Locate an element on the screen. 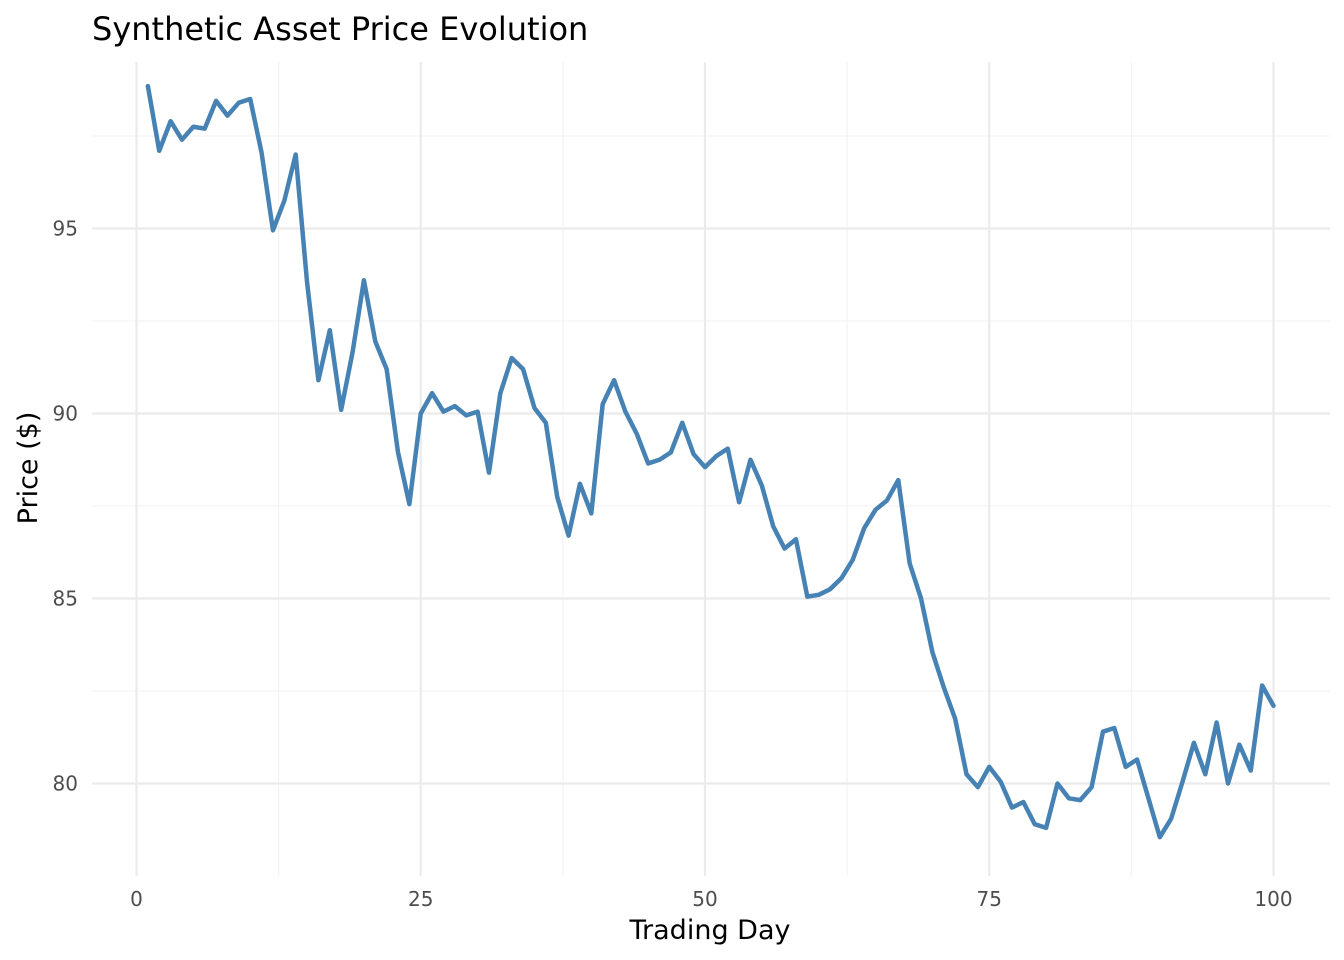 The image size is (1344, 960). x-tick-label: 75 is located at coordinates (989, 899).